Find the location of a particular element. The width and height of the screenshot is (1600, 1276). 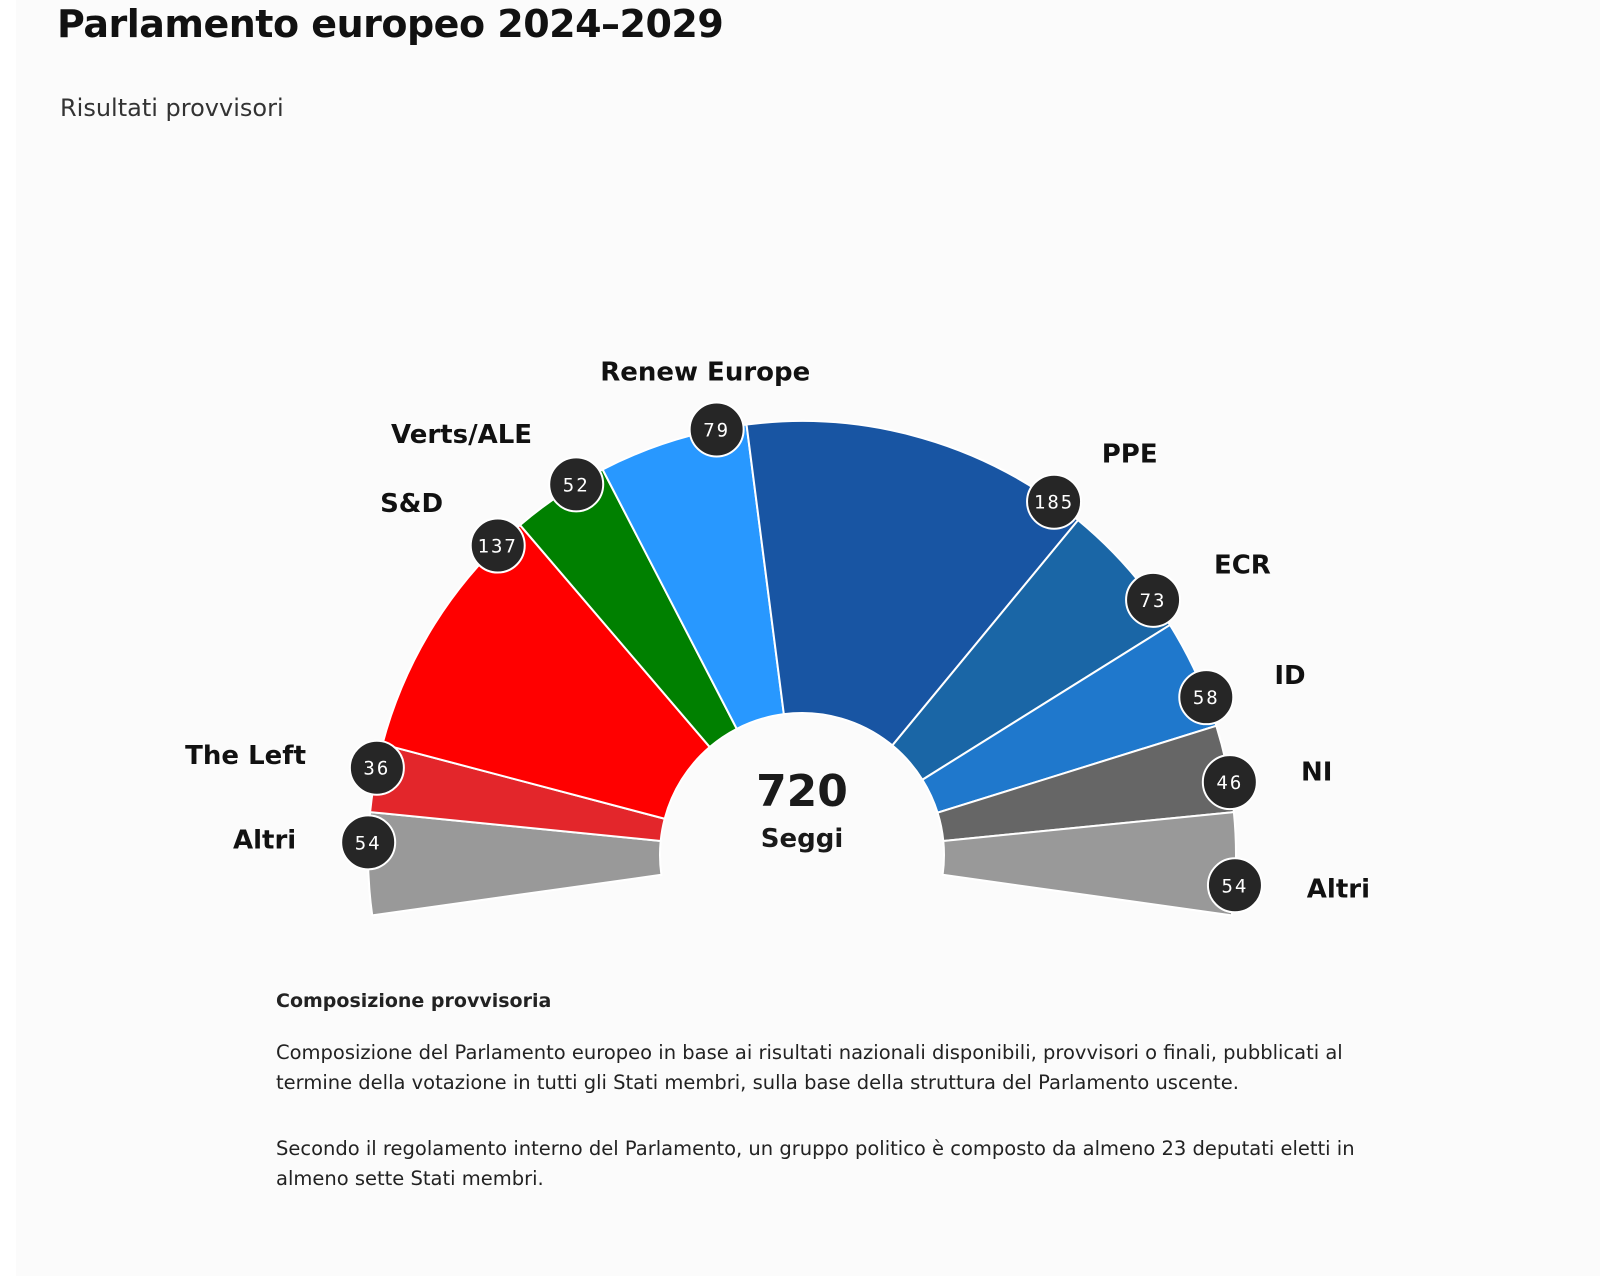

group-label-altri-0: Altri is located at coordinates (264, 841).